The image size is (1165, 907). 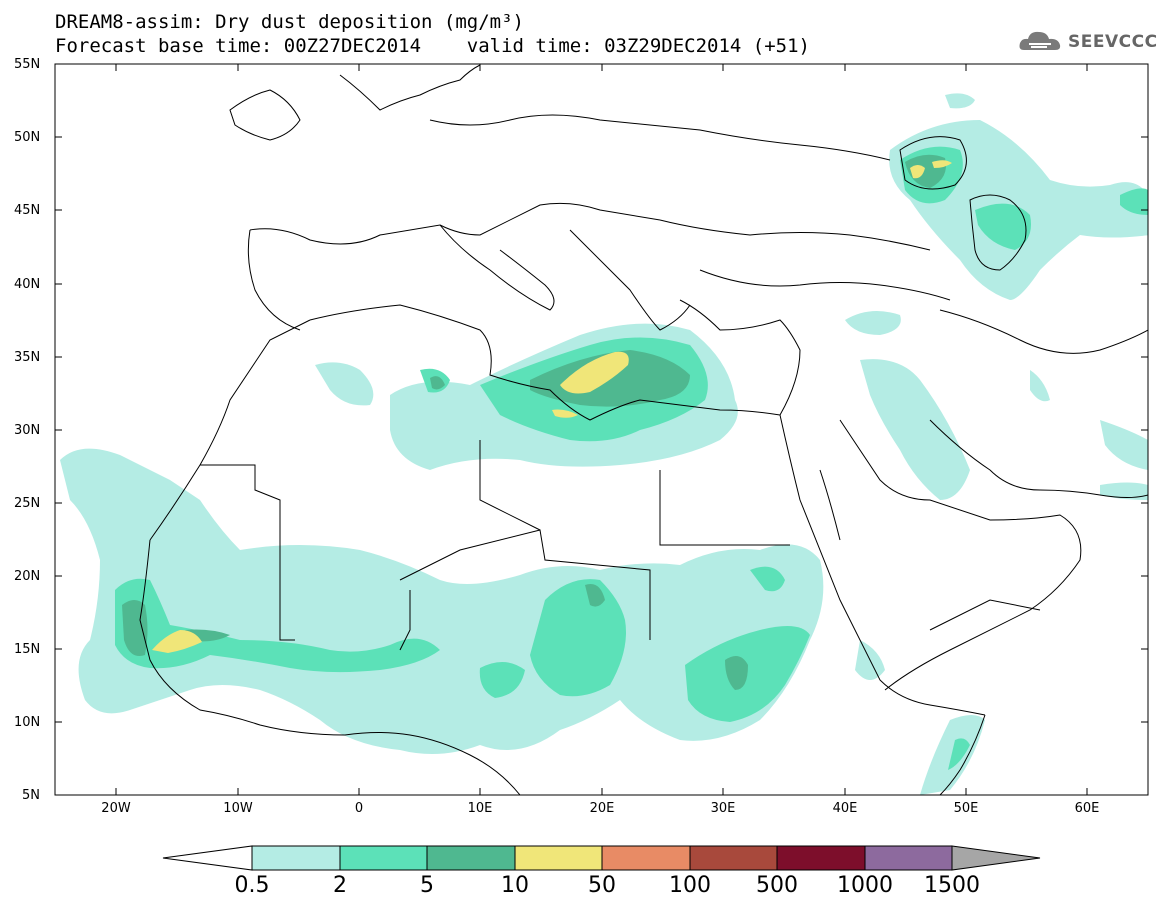 I want to click on lat-label: 30N, so click(x=27, y=430).